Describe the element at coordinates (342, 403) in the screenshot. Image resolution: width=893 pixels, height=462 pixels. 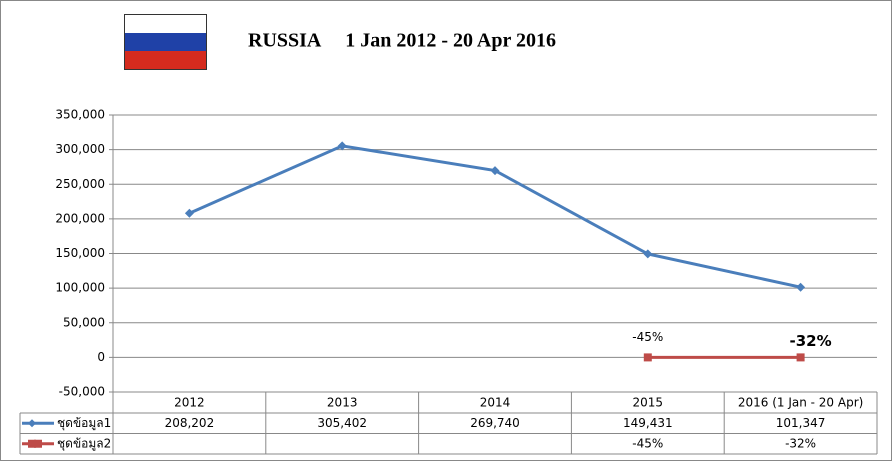
I see `x-tick-label: 2013` at that location.